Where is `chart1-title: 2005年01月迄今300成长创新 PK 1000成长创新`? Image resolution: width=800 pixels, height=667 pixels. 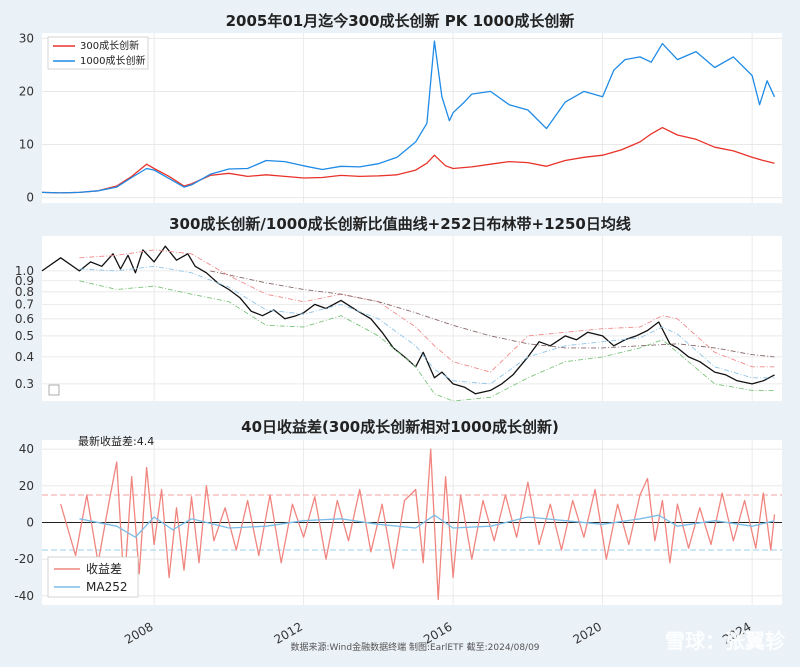
chart1-title: 2005年01月迄今300成长创新 PK 1000成长创新 is located at coordinates (400, 21).